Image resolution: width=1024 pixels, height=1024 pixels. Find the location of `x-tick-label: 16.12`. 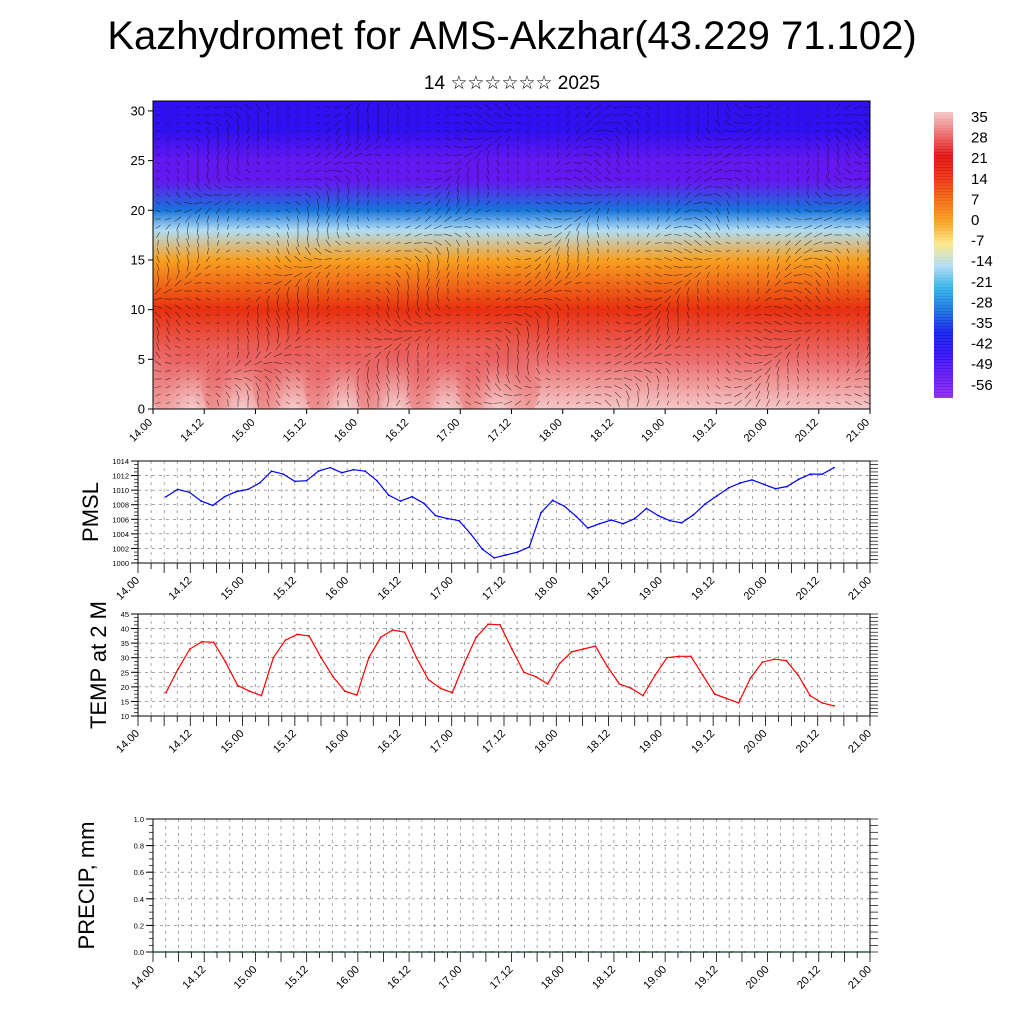

x-tick-label: 16.12 is located at coordinates (390, 742).